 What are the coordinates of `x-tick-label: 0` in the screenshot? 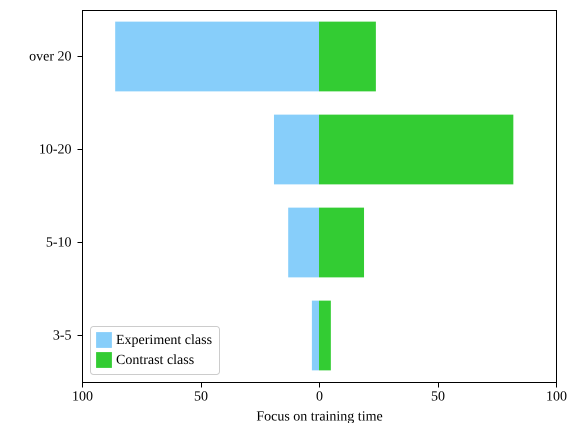 It's located at (319, 397).